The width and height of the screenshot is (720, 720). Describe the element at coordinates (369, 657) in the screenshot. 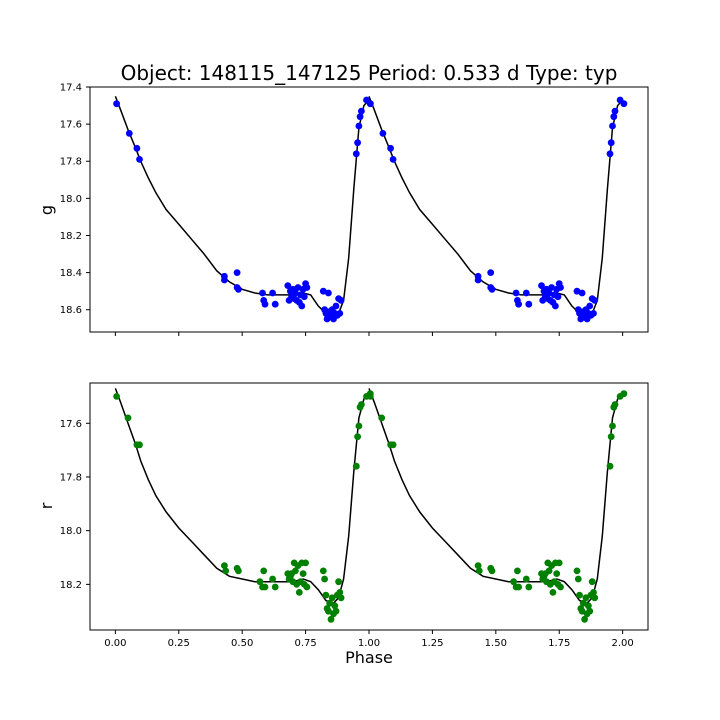

I see `x-axis-label: Phase` at that location.